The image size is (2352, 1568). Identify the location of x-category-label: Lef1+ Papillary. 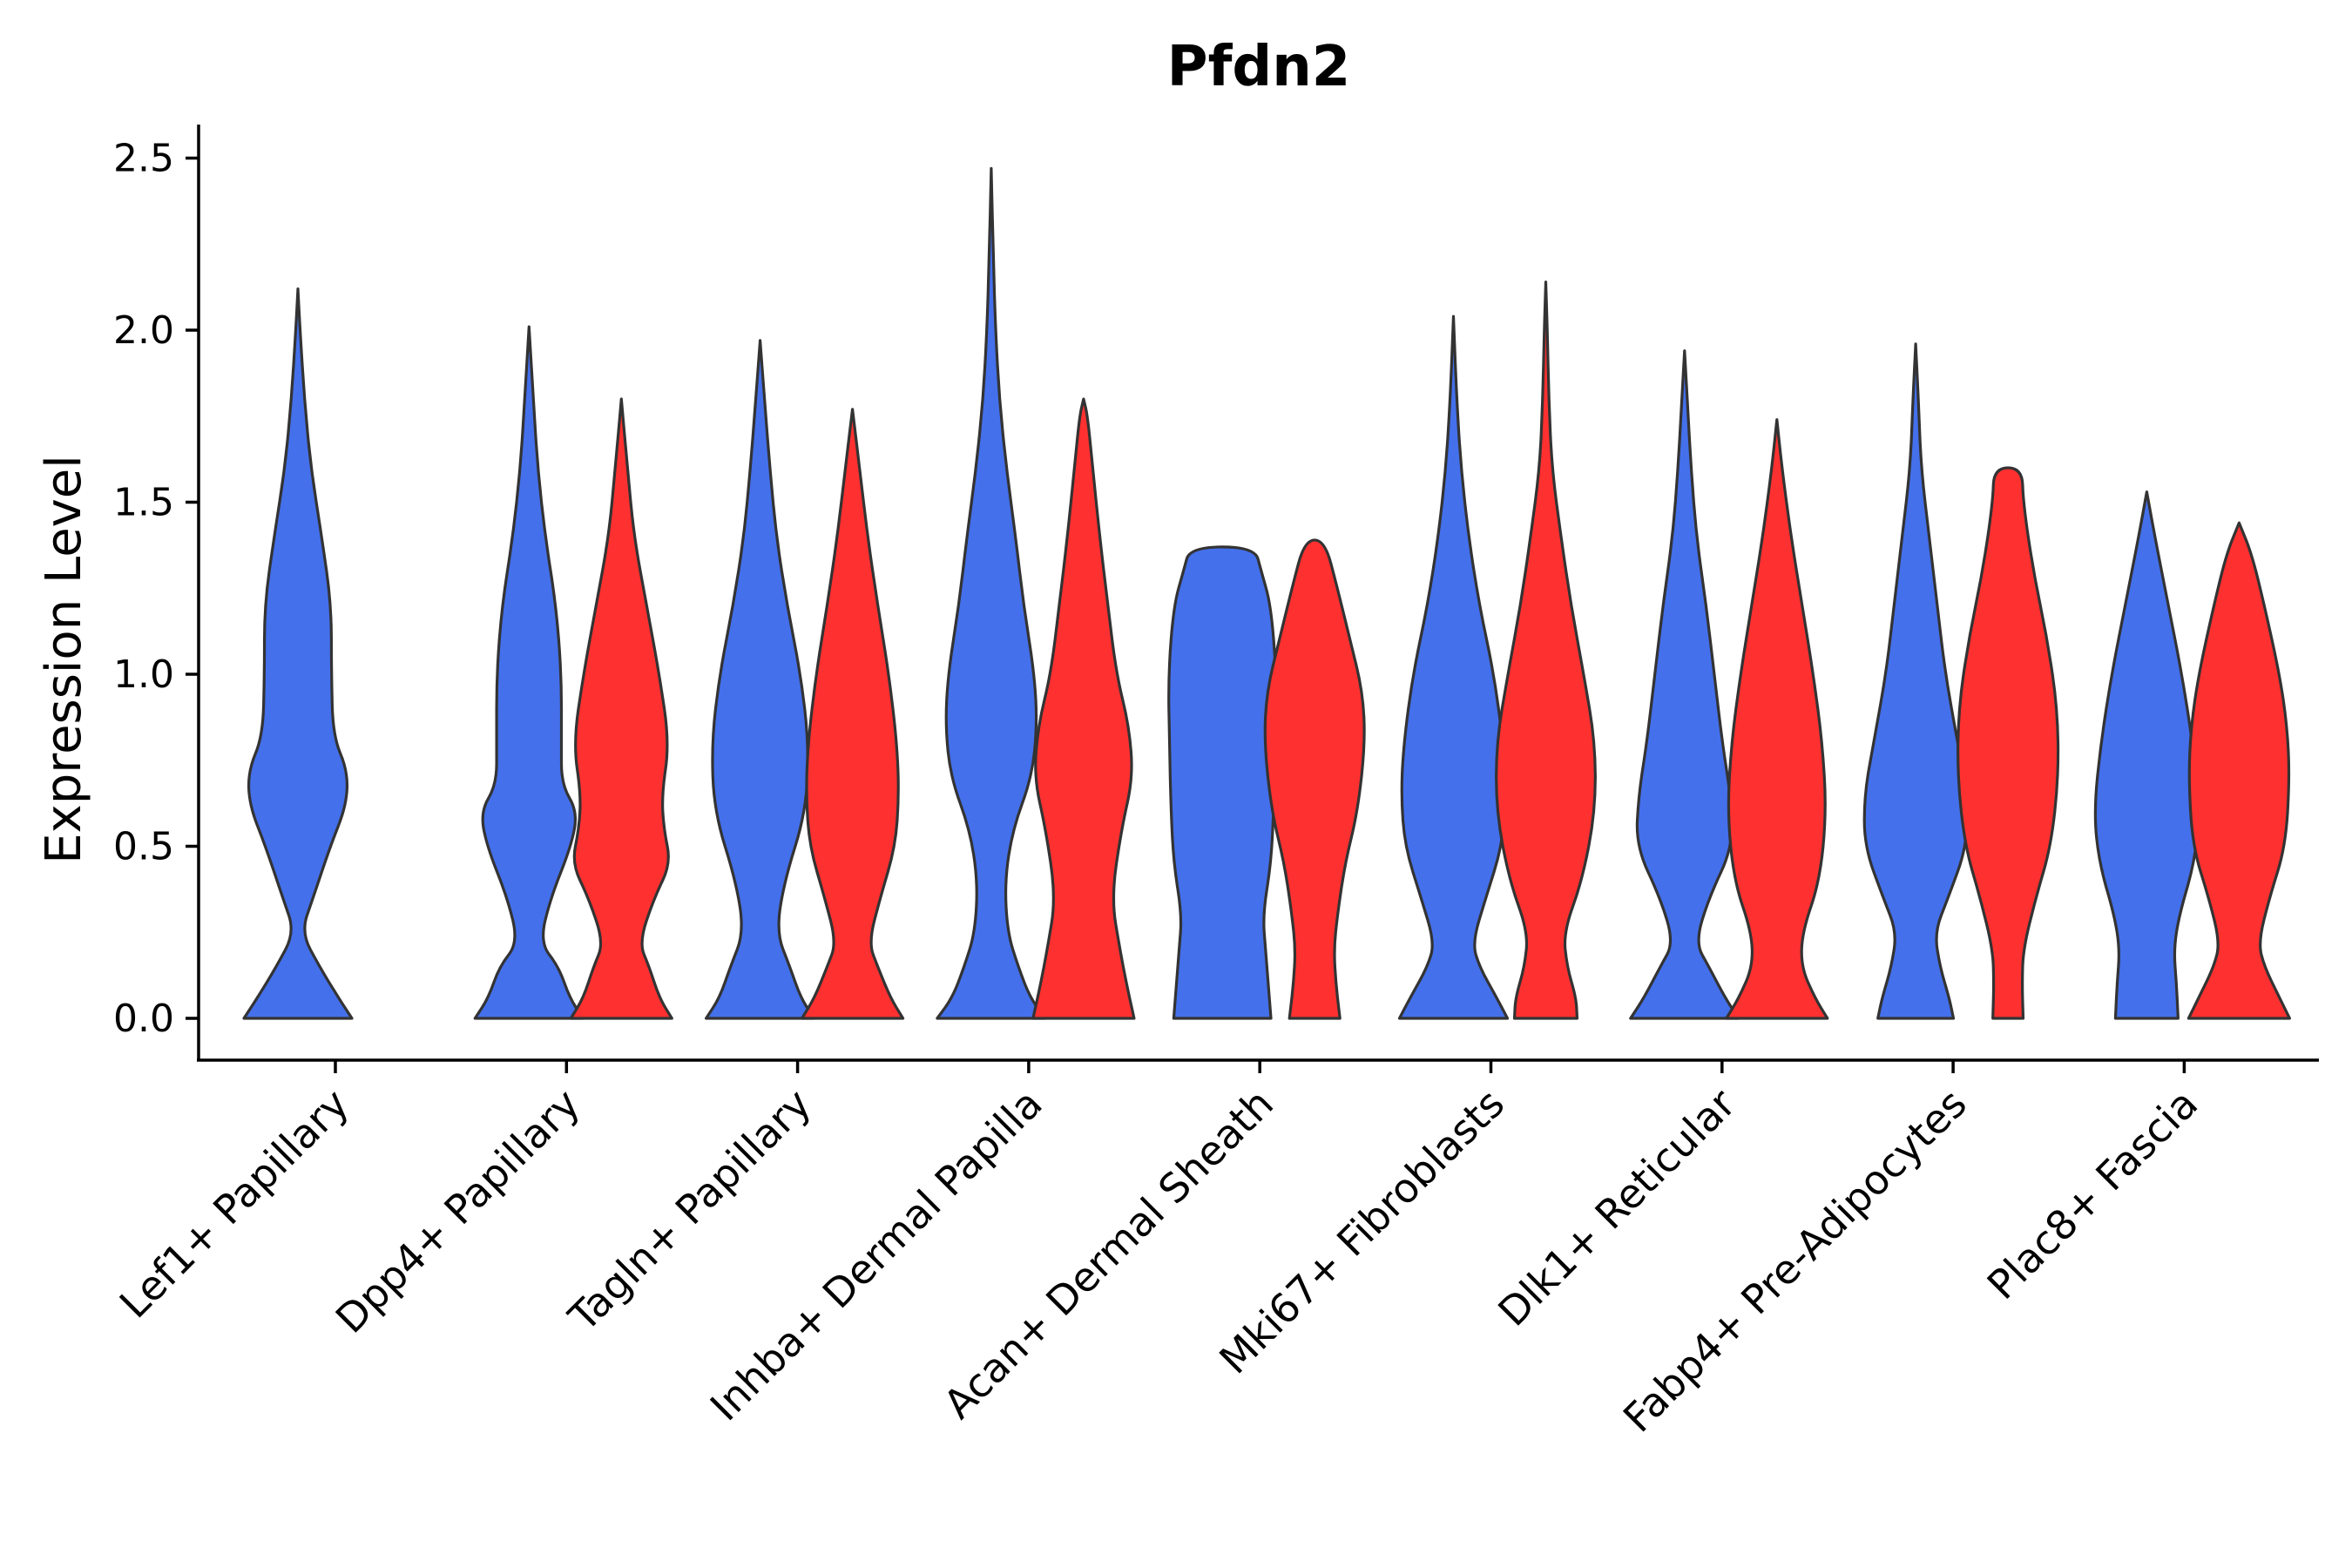
(235, 1204).